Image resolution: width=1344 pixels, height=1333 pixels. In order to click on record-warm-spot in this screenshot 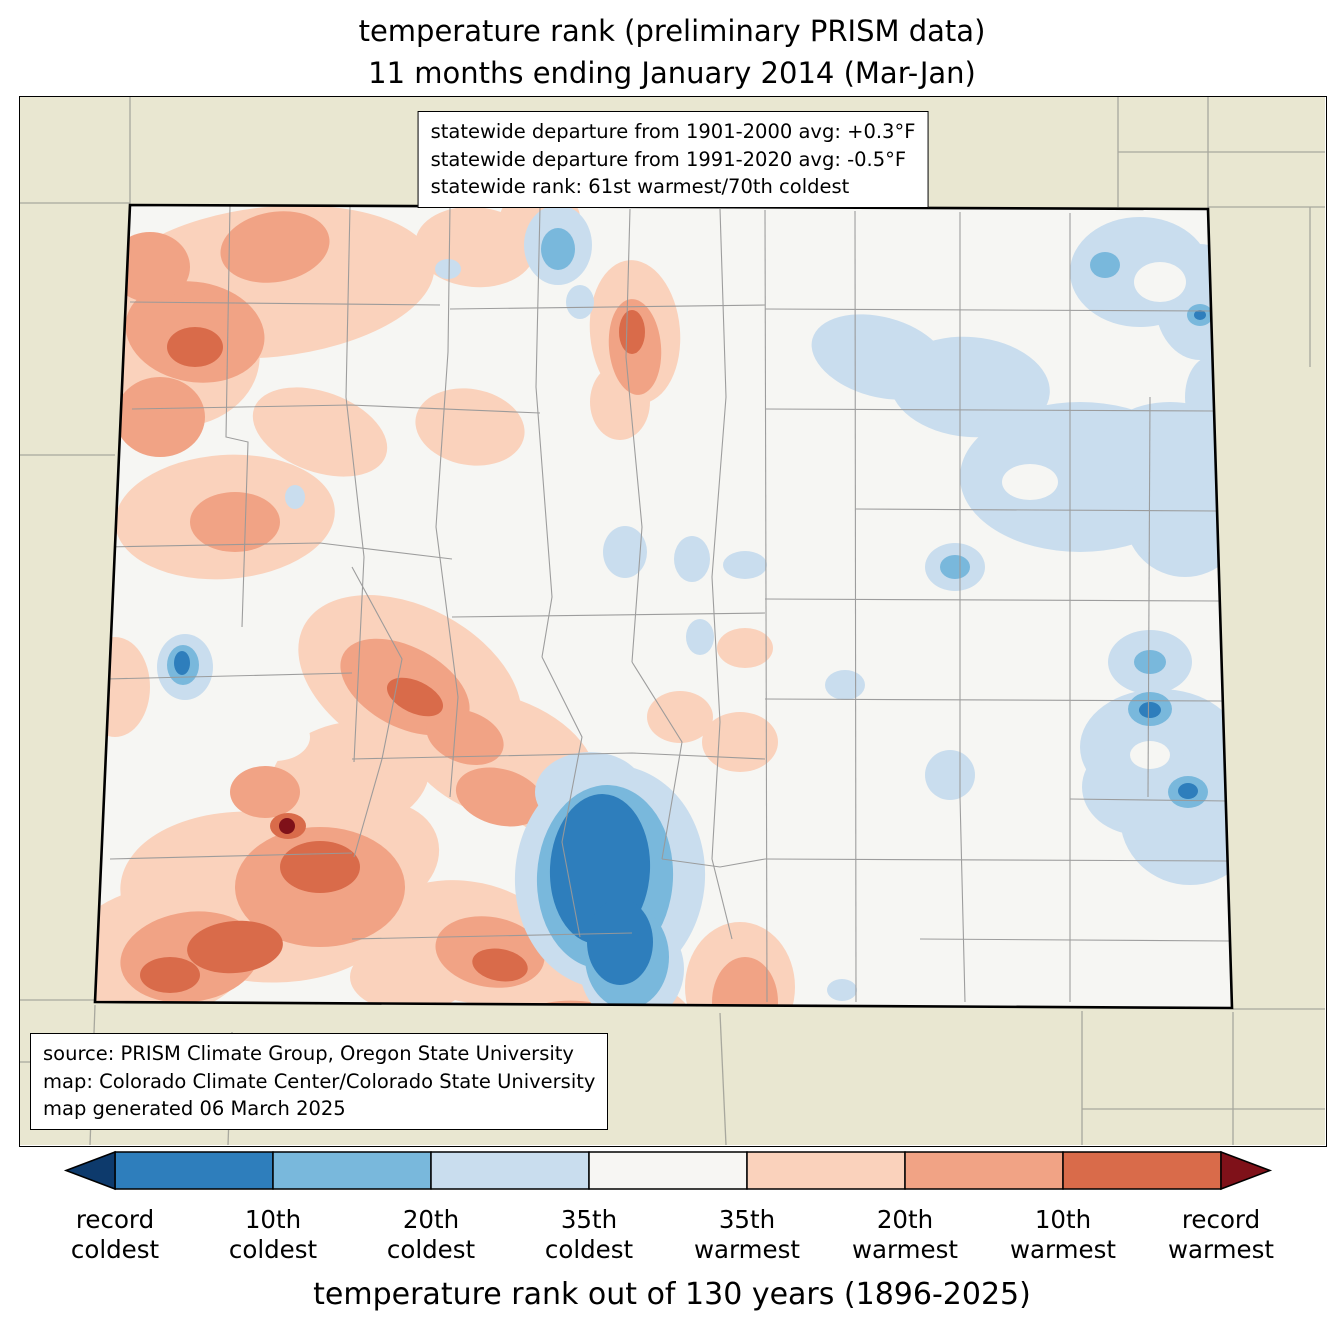, I will do `click(287, 826)`.